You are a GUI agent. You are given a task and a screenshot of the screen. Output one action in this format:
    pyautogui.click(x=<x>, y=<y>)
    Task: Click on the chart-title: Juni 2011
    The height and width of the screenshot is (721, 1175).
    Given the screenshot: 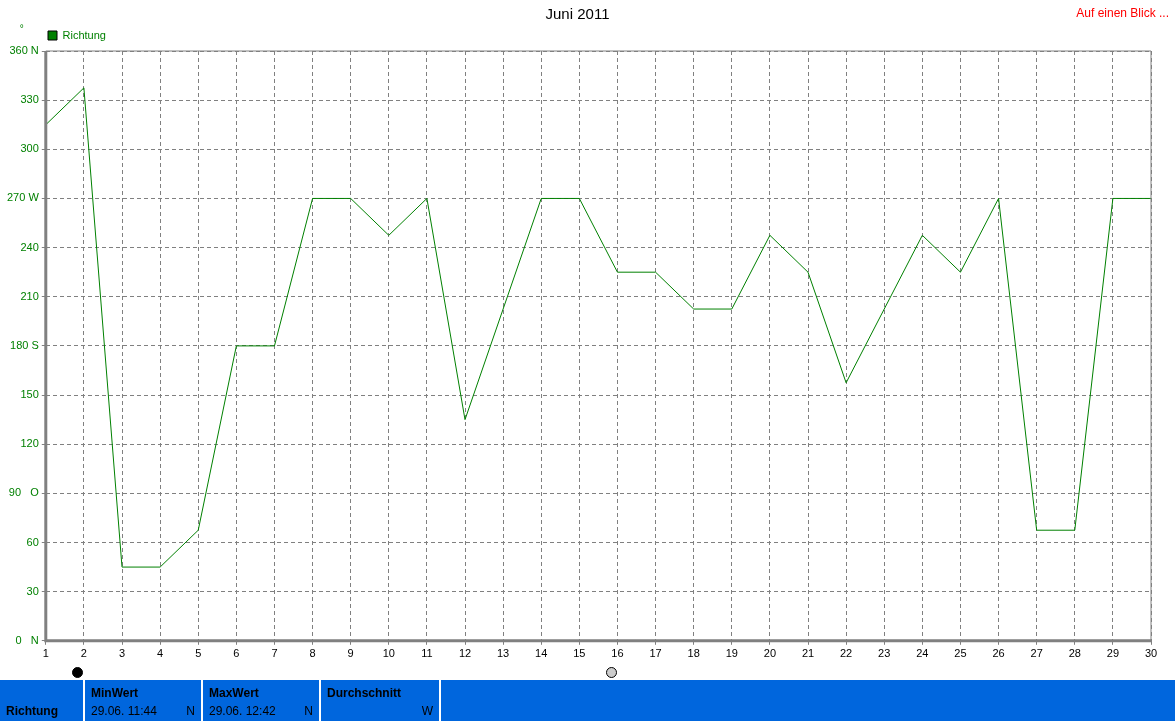 What is the action you would take?
    pyautogui.click(x=577, y=14)
    